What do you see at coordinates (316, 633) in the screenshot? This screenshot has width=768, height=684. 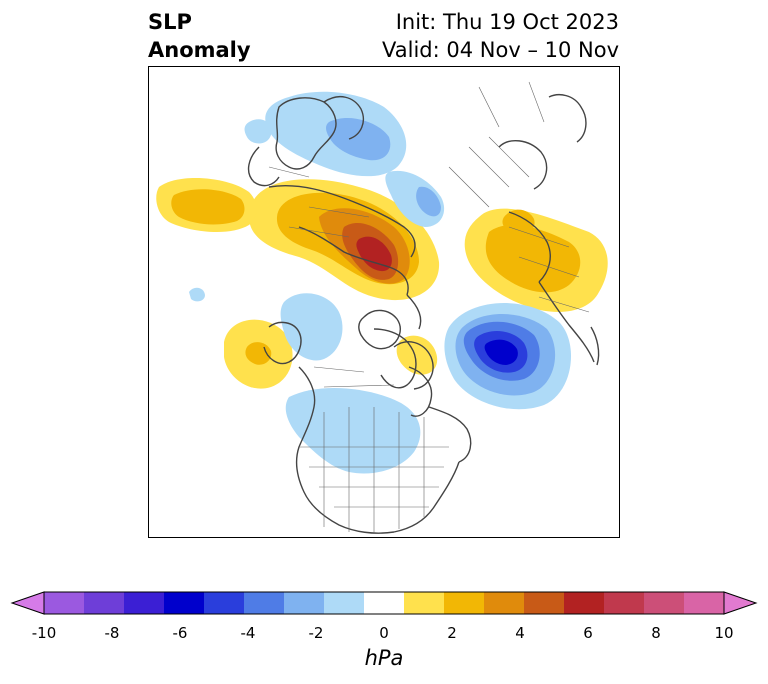 I see `colorbar-tick-label: -2` at bounding box center [316, 633].